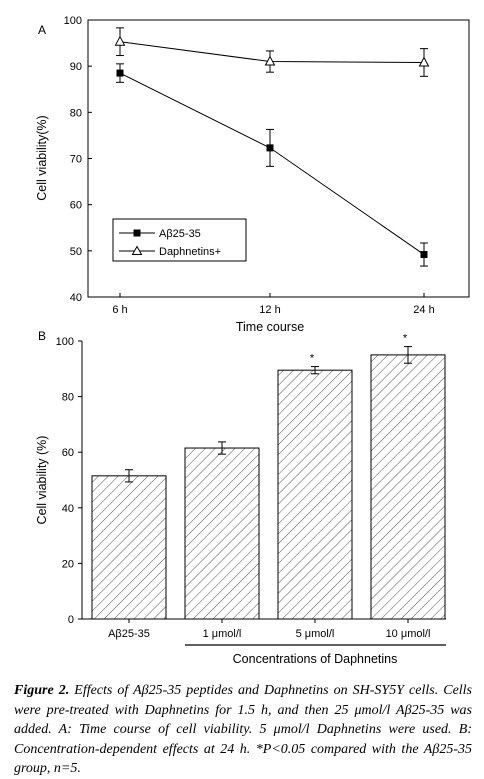 This screenshot has width=484, height=779. Describe the element at coordinates (315, 659) in the screenshot. I see `panel-b-x-axis-label: Concentrations of Daphnetins` at that location.